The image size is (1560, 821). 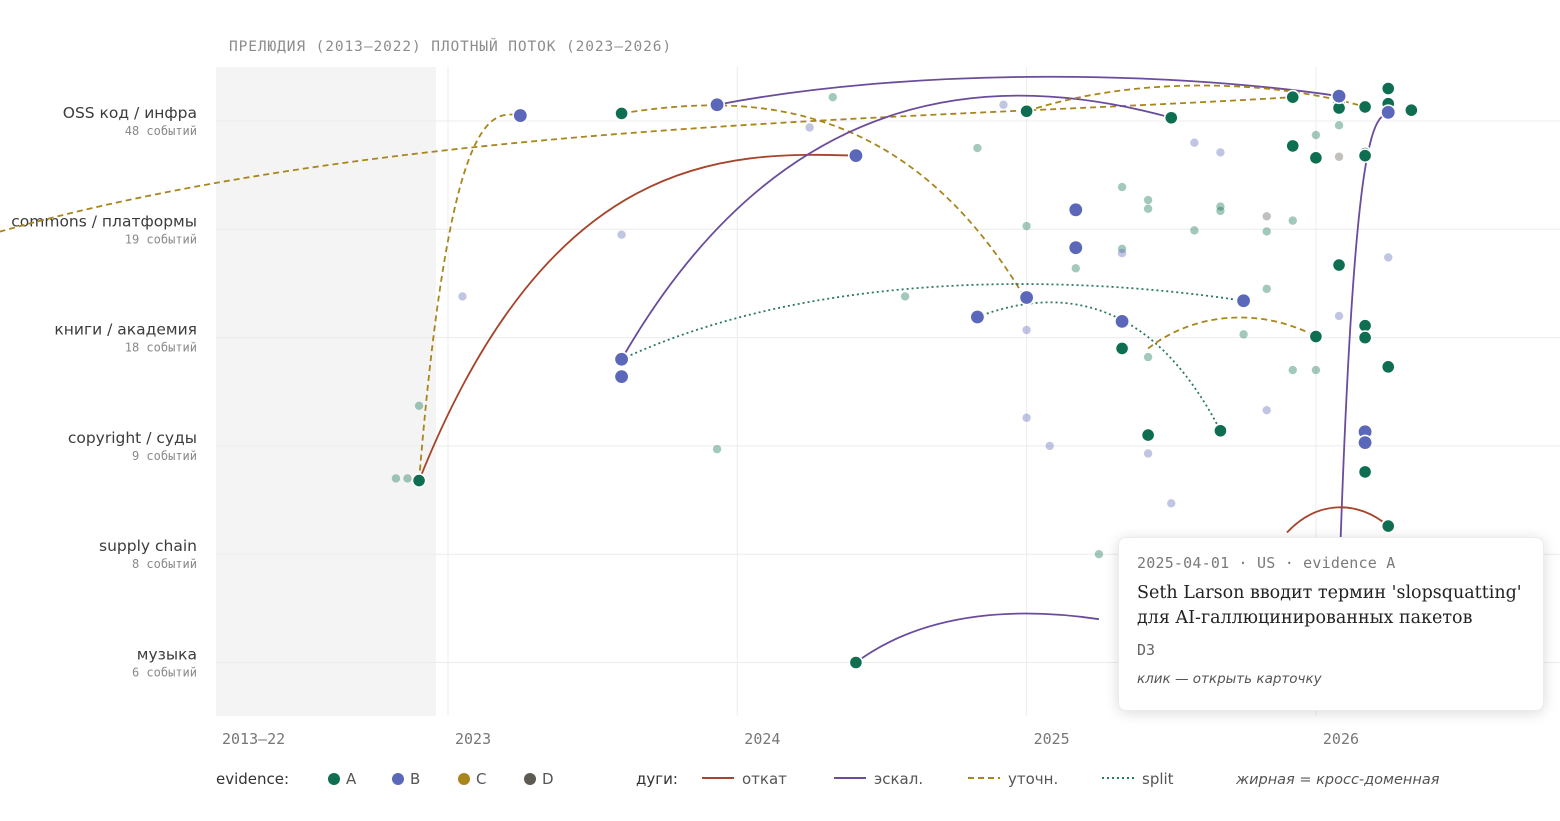 I want to click on prelude-region, so click(x=326, y=391).